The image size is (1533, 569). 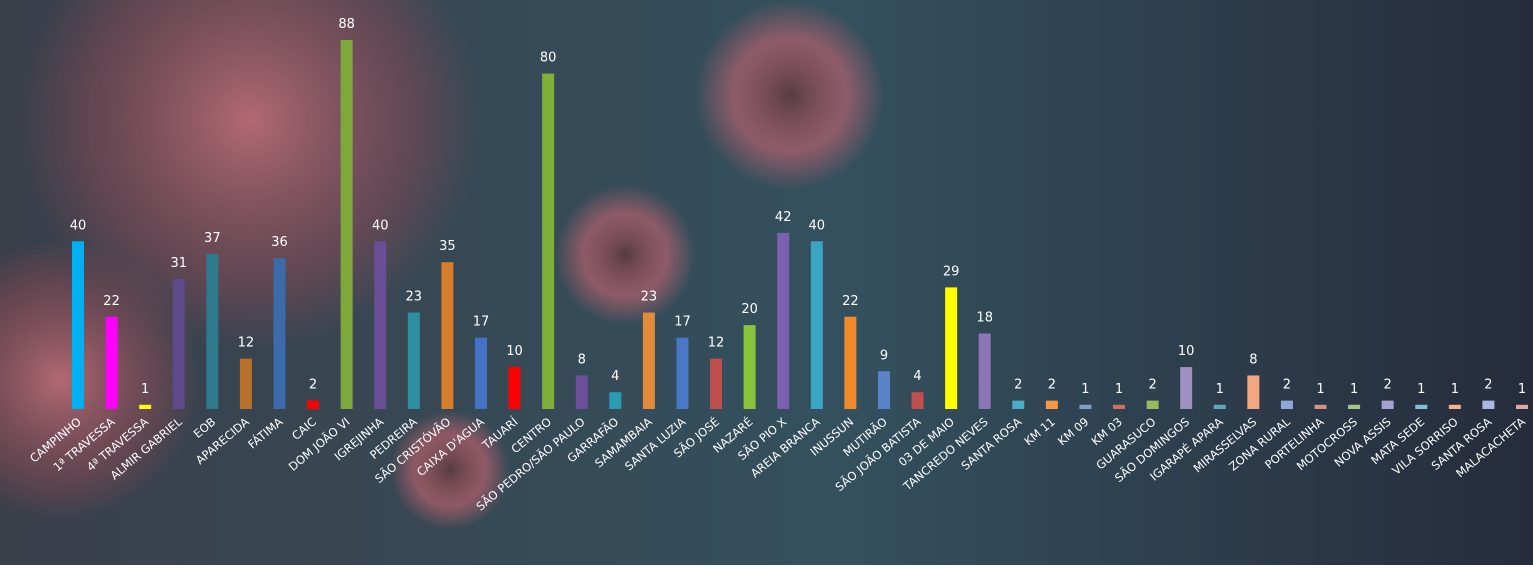 What do you see at coordinates (212, 238) in the screenshot?
I see `value-label: 37` at bounding box center [212, 238].